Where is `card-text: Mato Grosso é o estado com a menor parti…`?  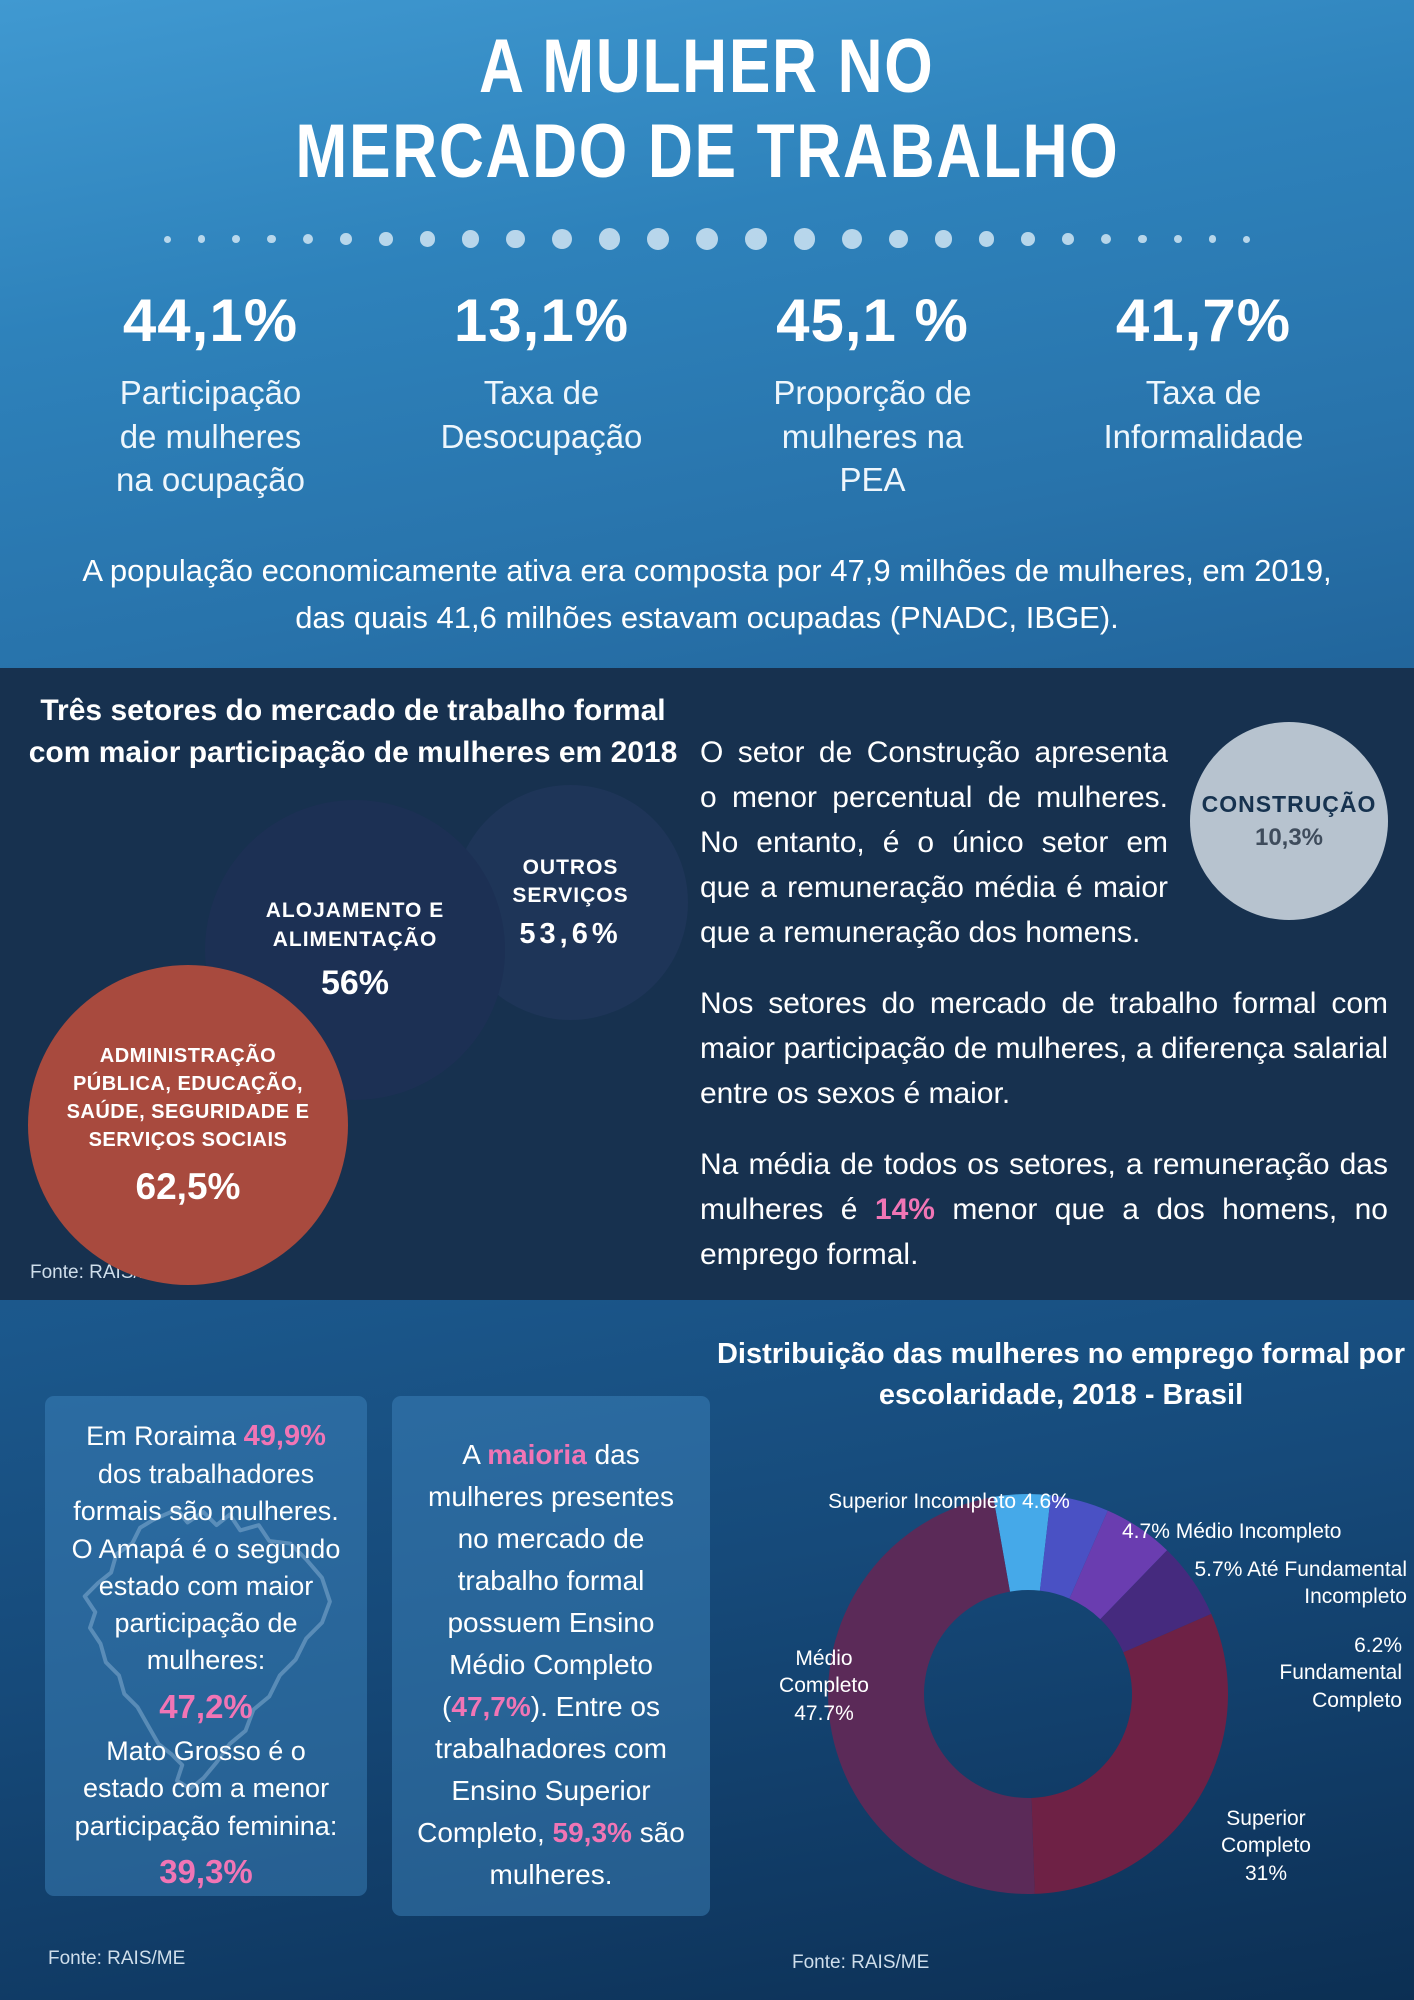
card-text: Mato Grosso é o estado com a menor parti… is located at coordinates (206, 1788).